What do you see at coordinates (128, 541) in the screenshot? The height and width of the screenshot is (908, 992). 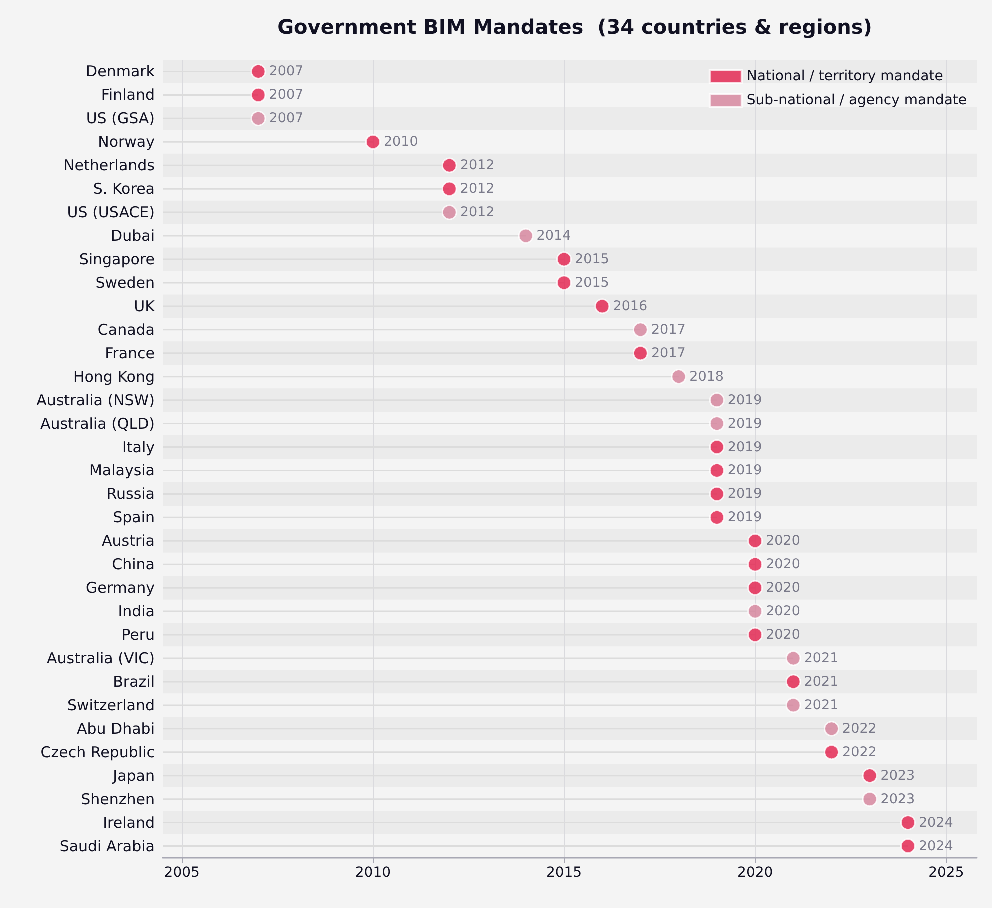 I see `y-tick-label: Austria` at bounding box center [128, 541].